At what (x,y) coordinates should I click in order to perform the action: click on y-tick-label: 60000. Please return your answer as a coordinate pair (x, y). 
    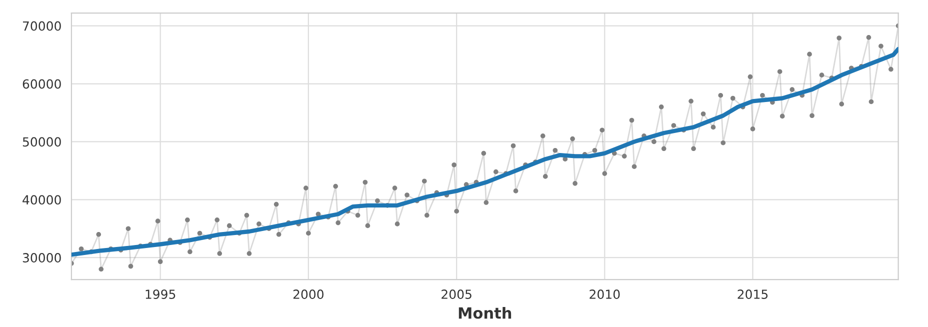
    Looking at the image, I should click on (41, 84).